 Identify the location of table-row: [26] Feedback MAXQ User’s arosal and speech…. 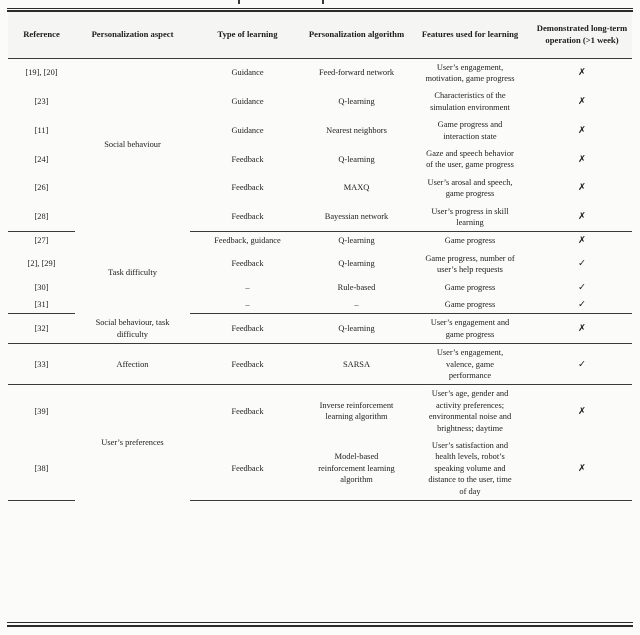
(320, 188).